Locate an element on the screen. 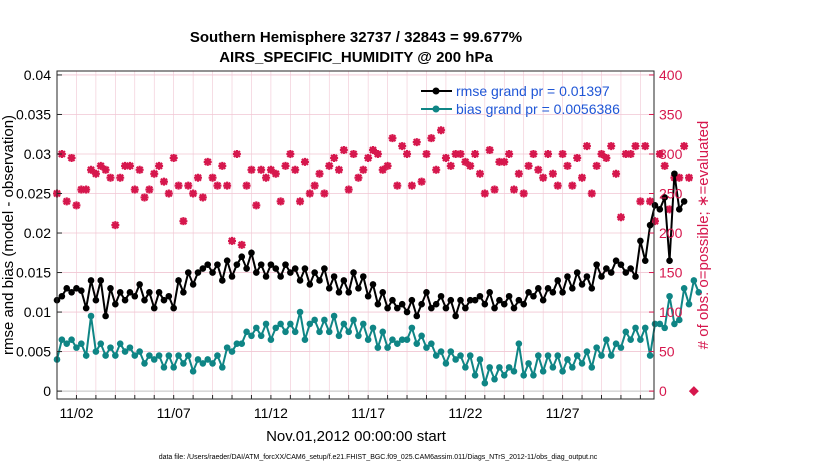 This screenshot has width=830, height=470. legend-rmse-label: rmse grand pr = 0.01397 is located at coordinates (533, 91).